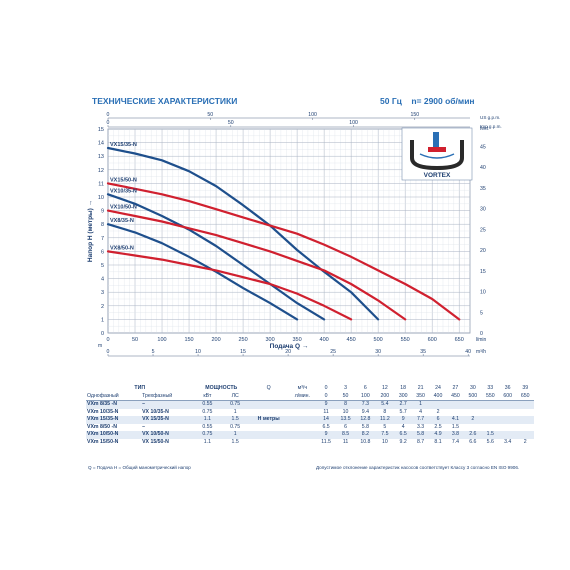 The width and height of the screenshot is (570, 570). I want to click on head-value: 5.6, so click(490, 441).